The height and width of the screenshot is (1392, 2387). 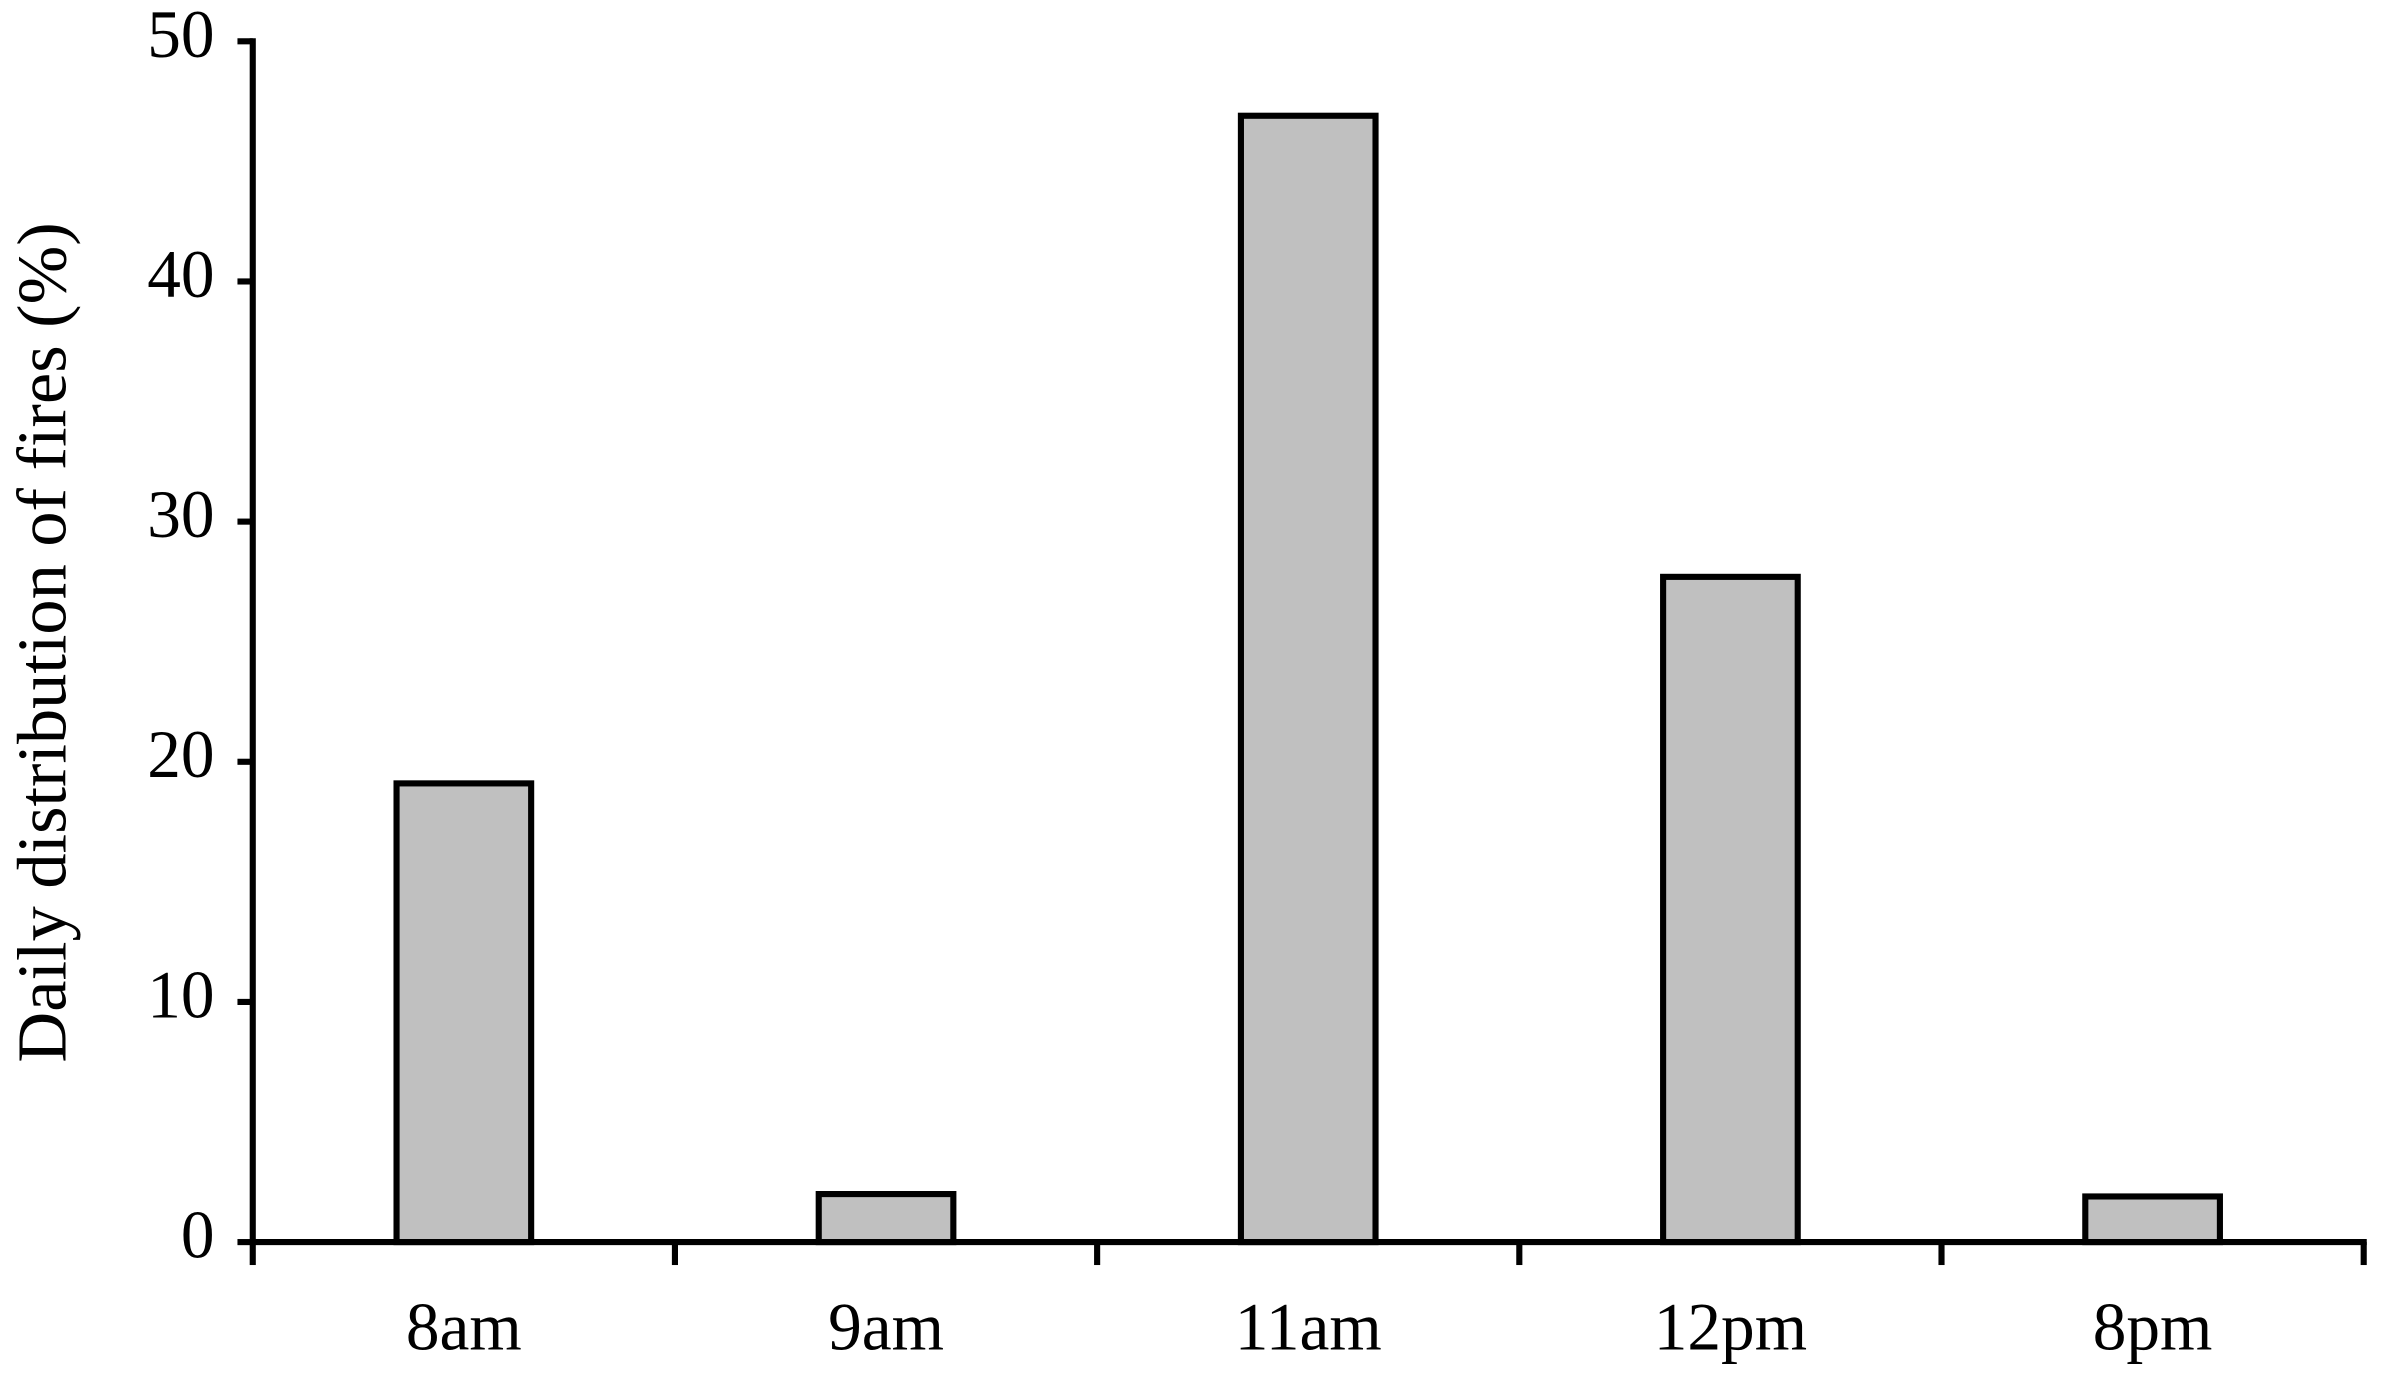 I want to click on y-tick-label: 30, so click(x=180, y=514).